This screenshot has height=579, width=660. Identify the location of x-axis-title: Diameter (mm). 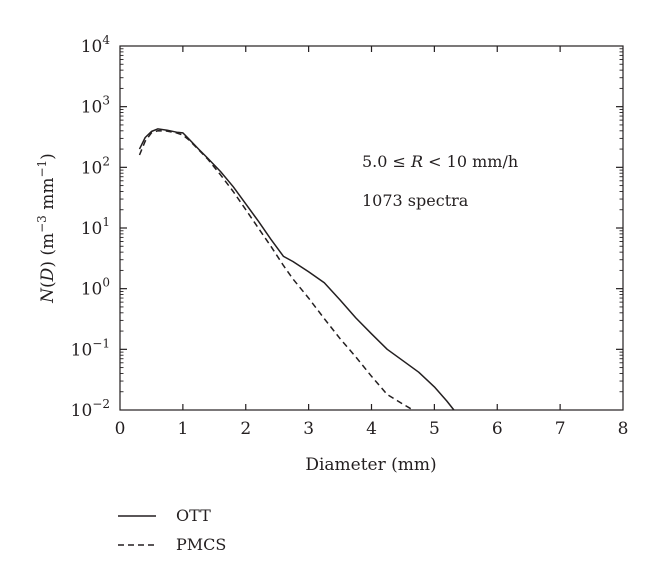
(370, 465).